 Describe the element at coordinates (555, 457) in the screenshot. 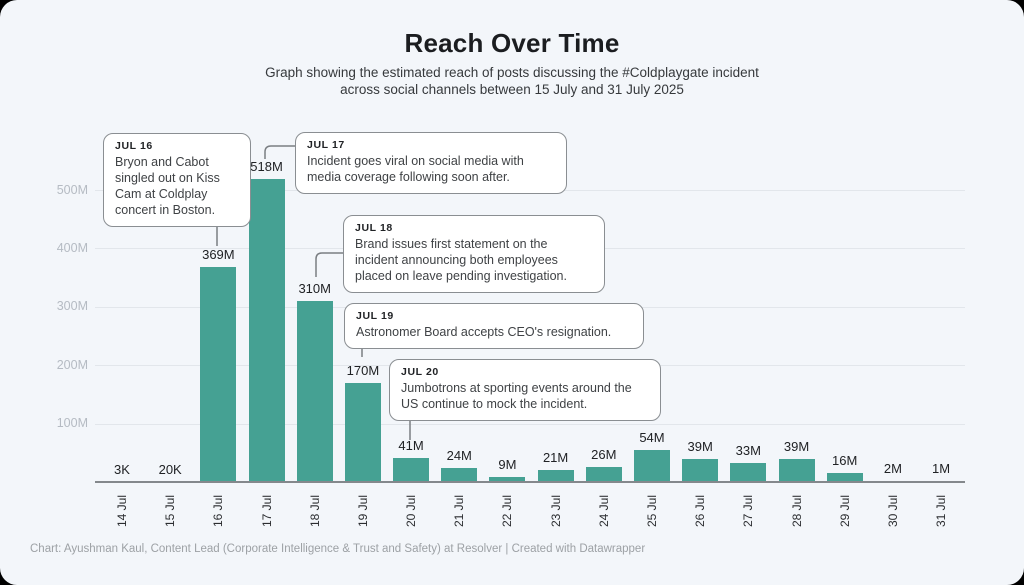

I see `bar-value-label: 21M` at that location.